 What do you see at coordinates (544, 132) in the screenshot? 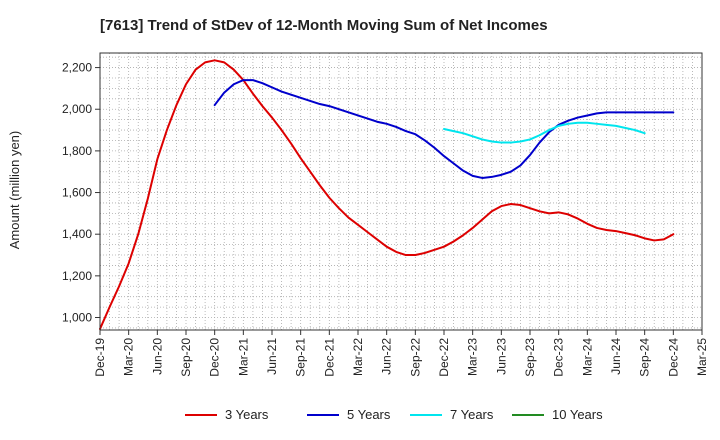
I see `series-line-7-years` at bounding box center [544, 132].